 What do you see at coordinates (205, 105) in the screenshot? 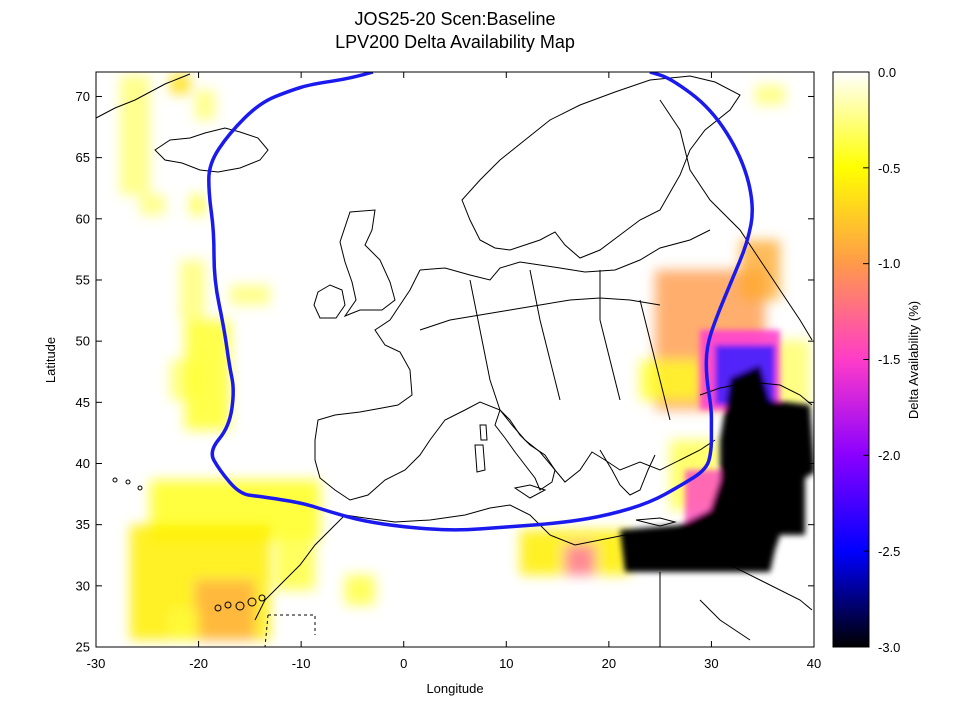
I see `heat-patch-iceland-south` at bounding box center [205, 105].